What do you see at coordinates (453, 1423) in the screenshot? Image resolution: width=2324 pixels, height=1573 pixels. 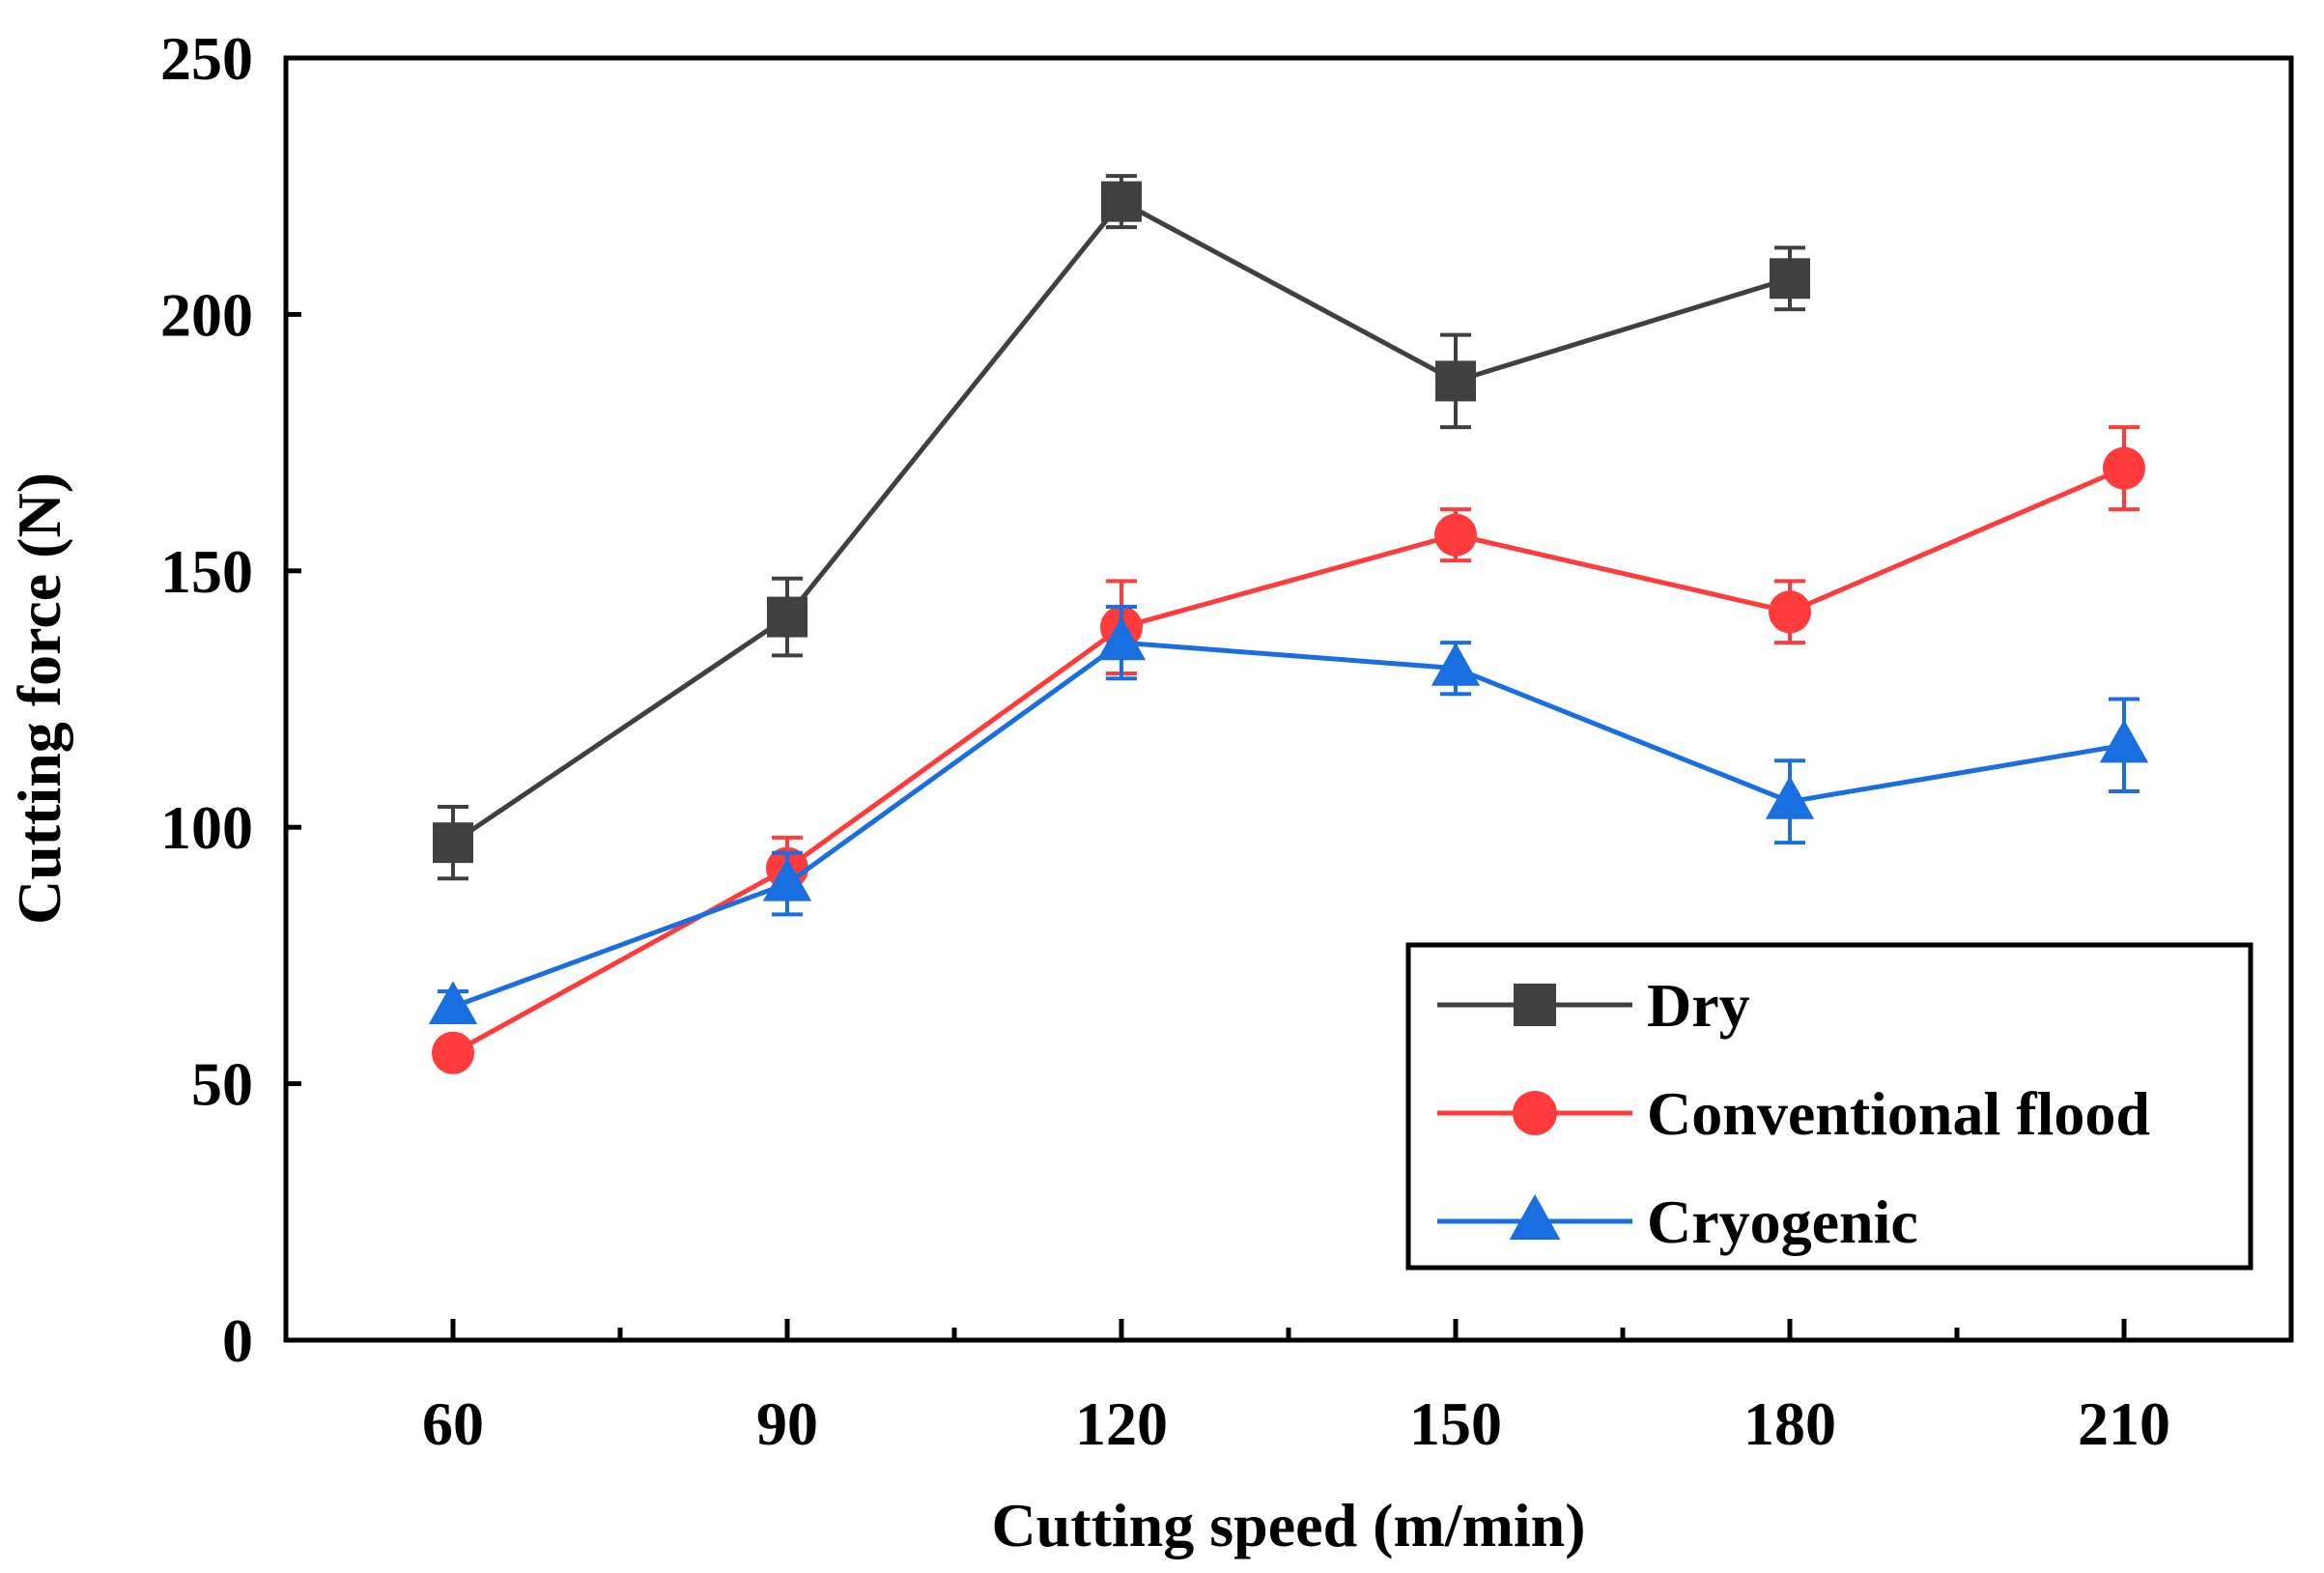 I see `x-tick-label: 60` at bounding box center [453, 1423].